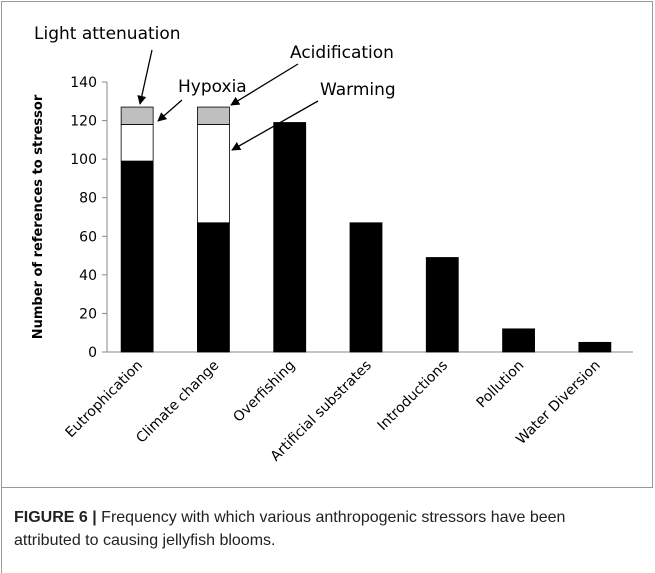 This screenshot has width=655, height=573. I want to click on y-tick-label: 140, so click(83, 83).